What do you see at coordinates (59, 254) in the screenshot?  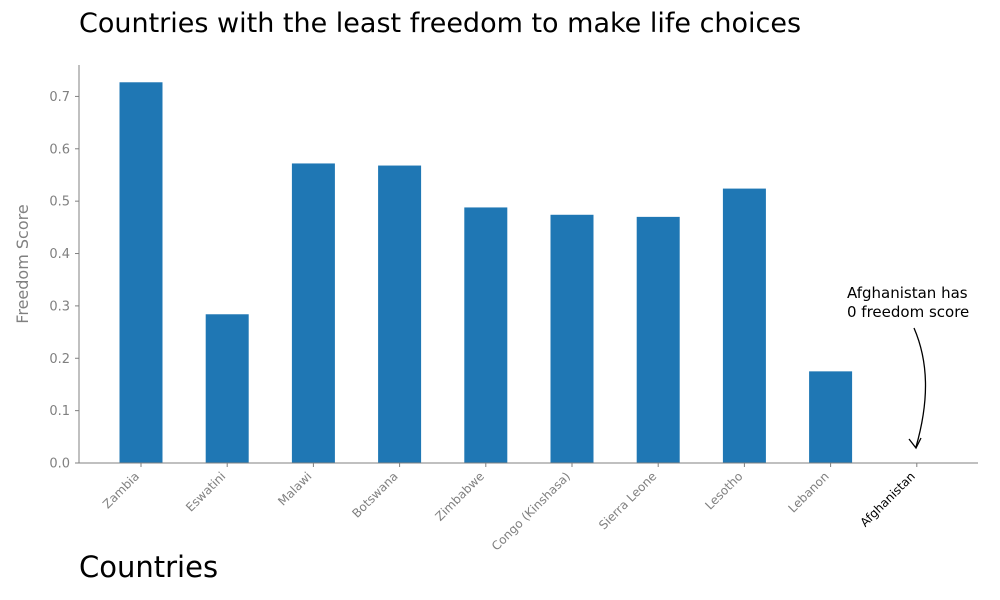 I see `y-tick-label: 0.4` at bounding box center [59, 254].